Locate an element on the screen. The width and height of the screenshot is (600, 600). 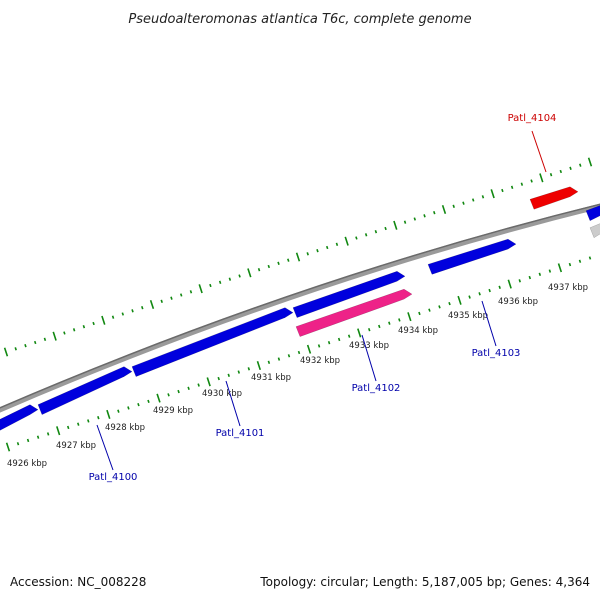
kbp-label: 4934 kbp is located at coordinates (418, 331).